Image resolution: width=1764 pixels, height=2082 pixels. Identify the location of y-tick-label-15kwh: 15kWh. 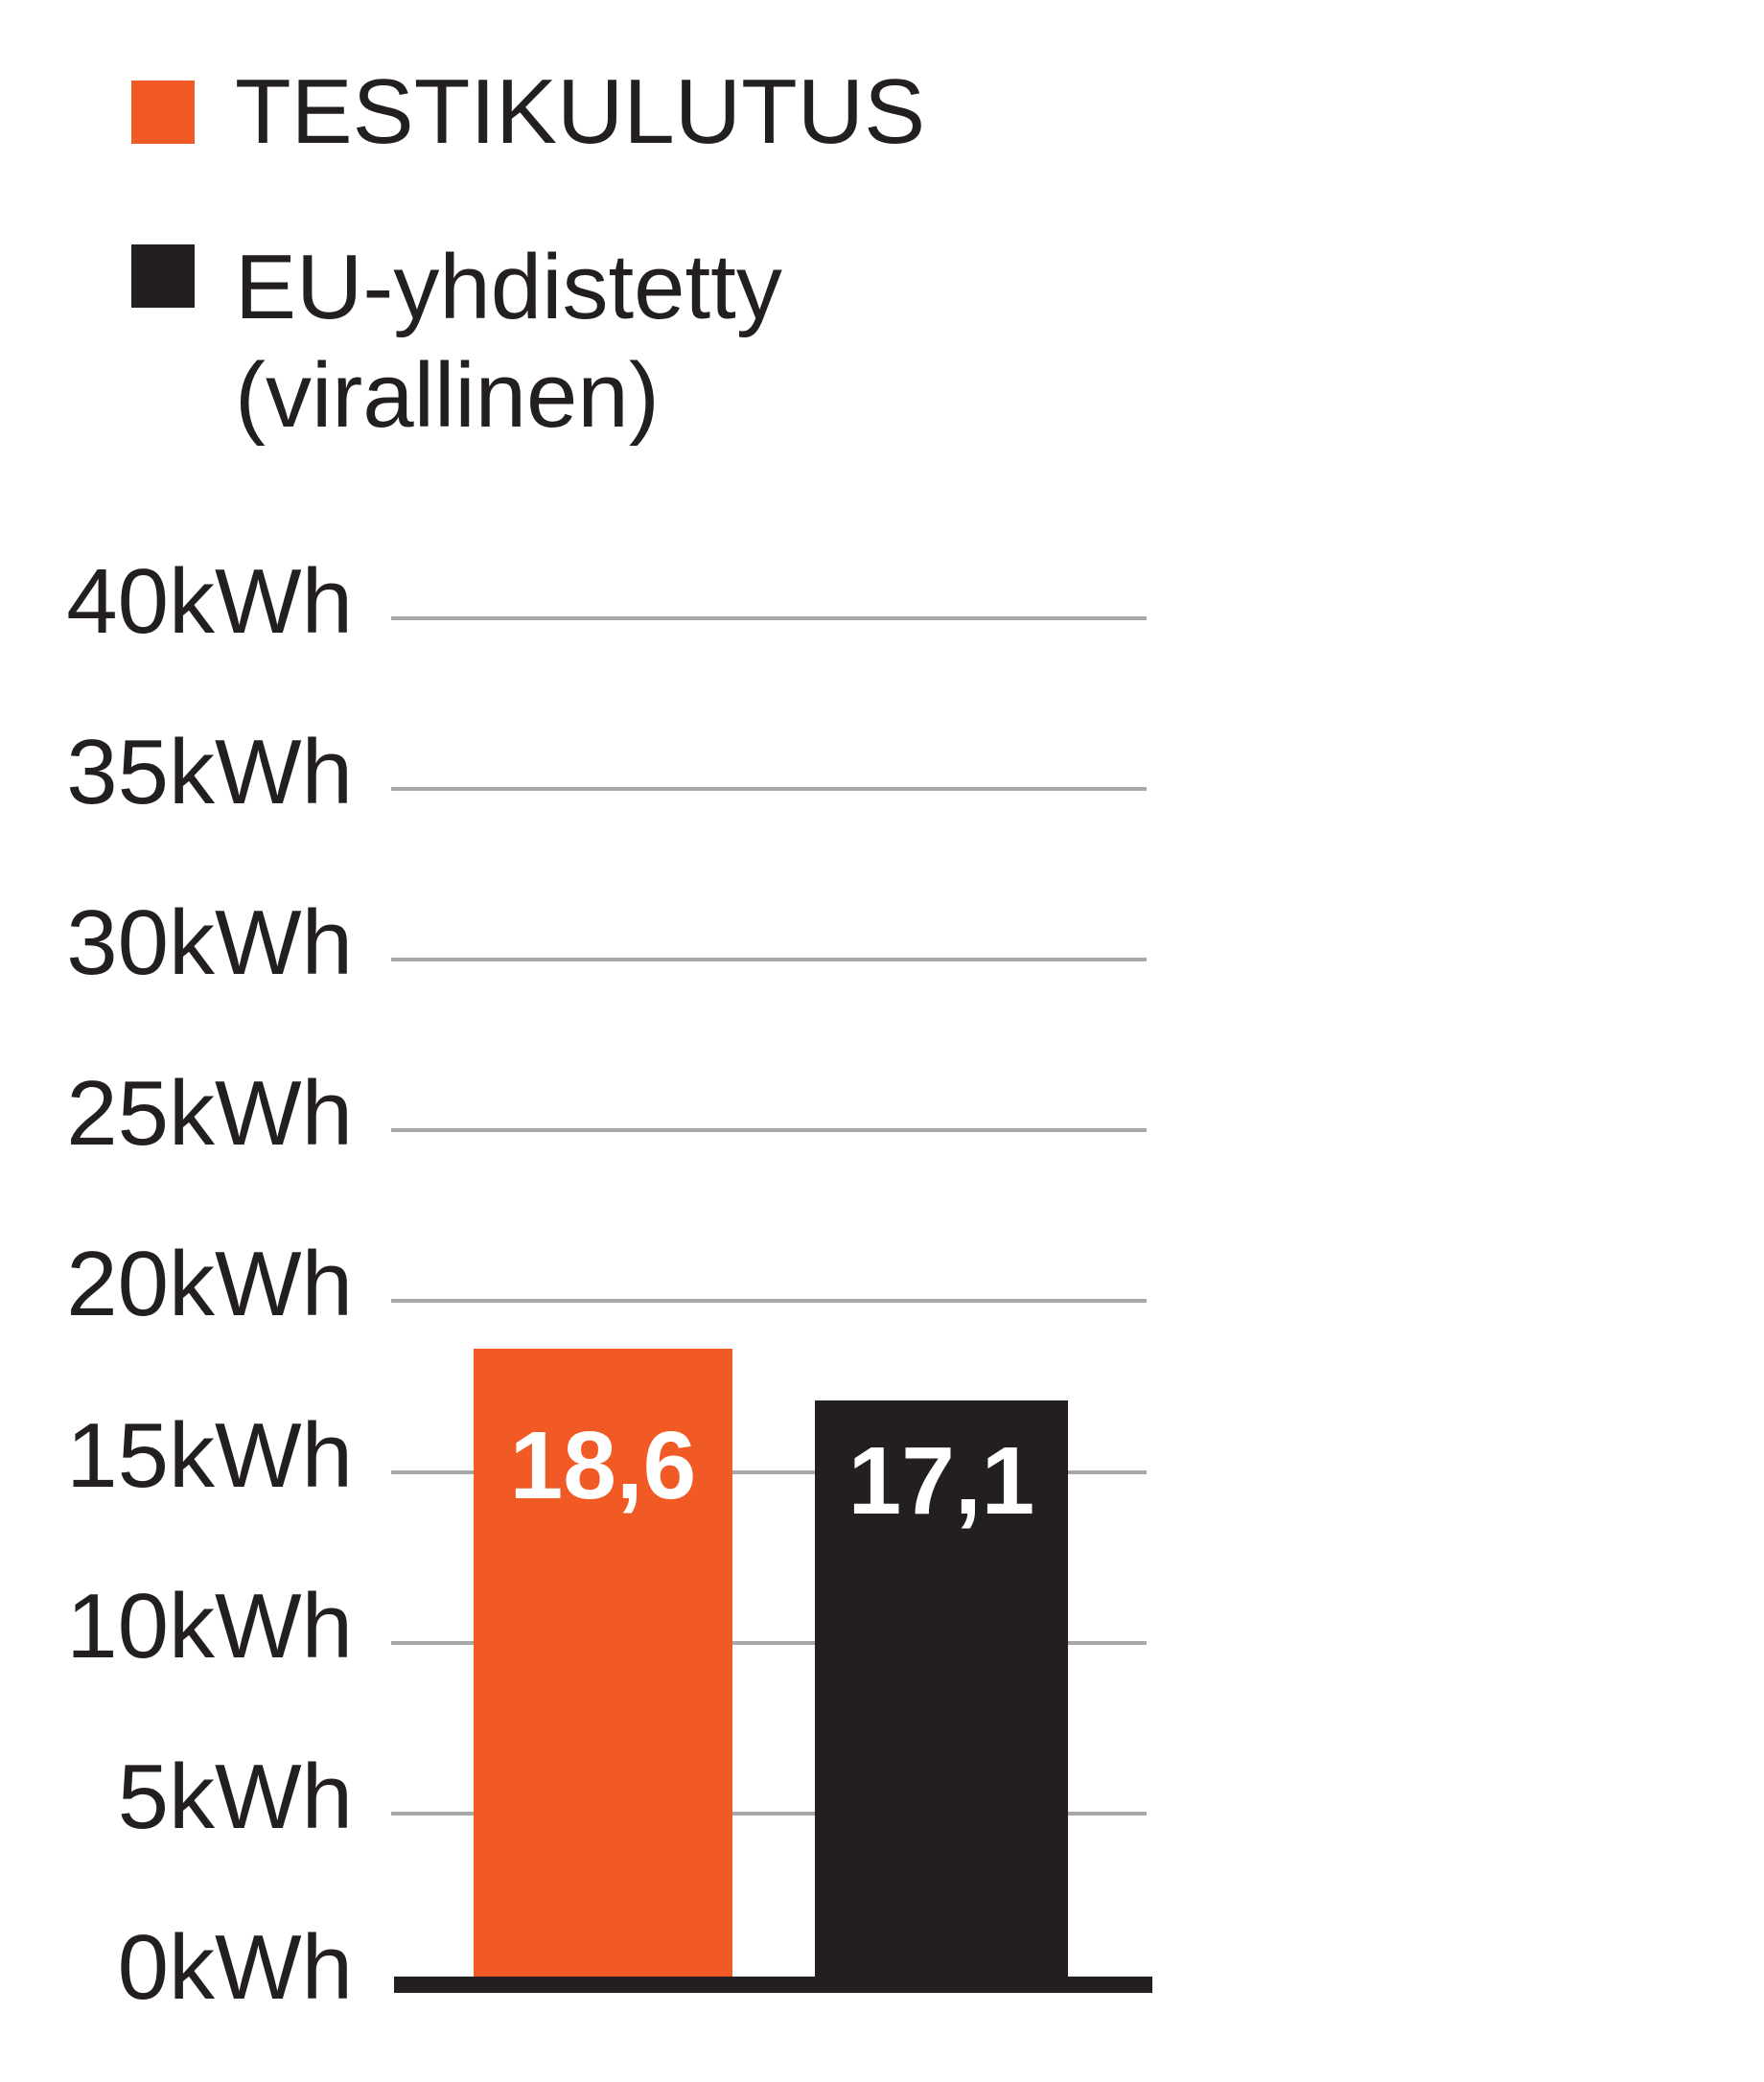
(209, 1455).